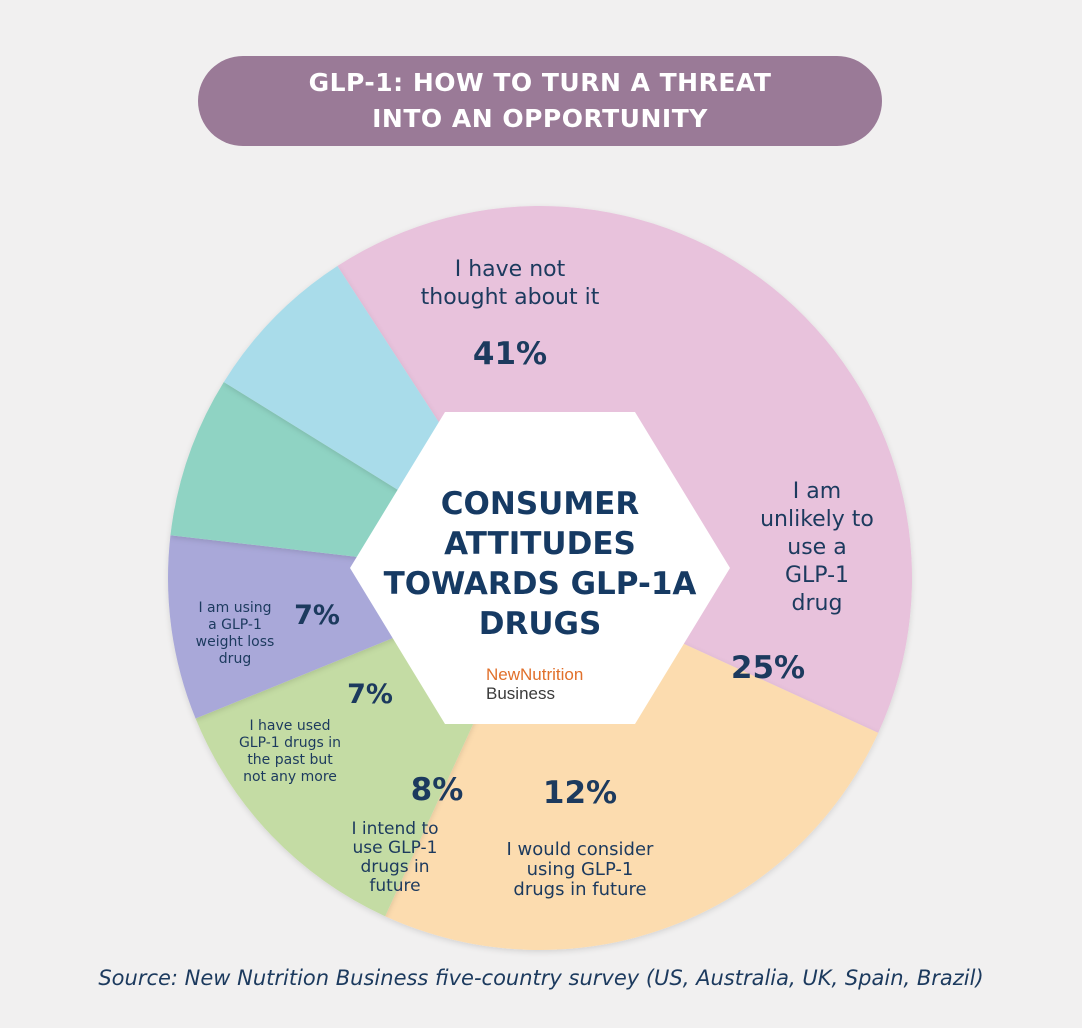 The width and height of the screenshot is (1082, 1028). I want to click on label-line: I intend to, so click(395, 829).